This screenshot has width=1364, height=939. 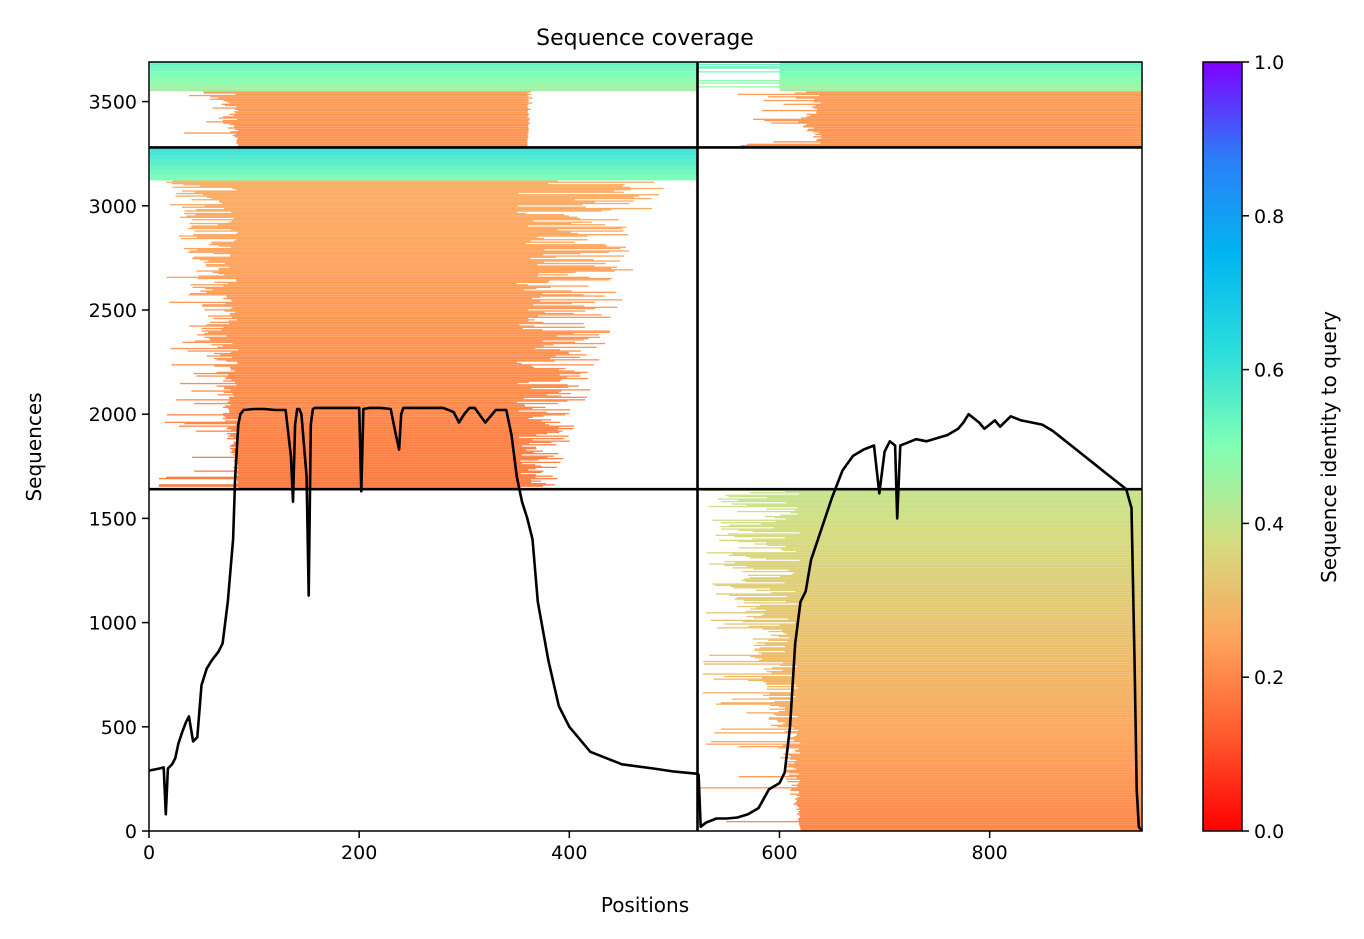 I want to click on coverage-block-top-left, so click(x=423, y=105).